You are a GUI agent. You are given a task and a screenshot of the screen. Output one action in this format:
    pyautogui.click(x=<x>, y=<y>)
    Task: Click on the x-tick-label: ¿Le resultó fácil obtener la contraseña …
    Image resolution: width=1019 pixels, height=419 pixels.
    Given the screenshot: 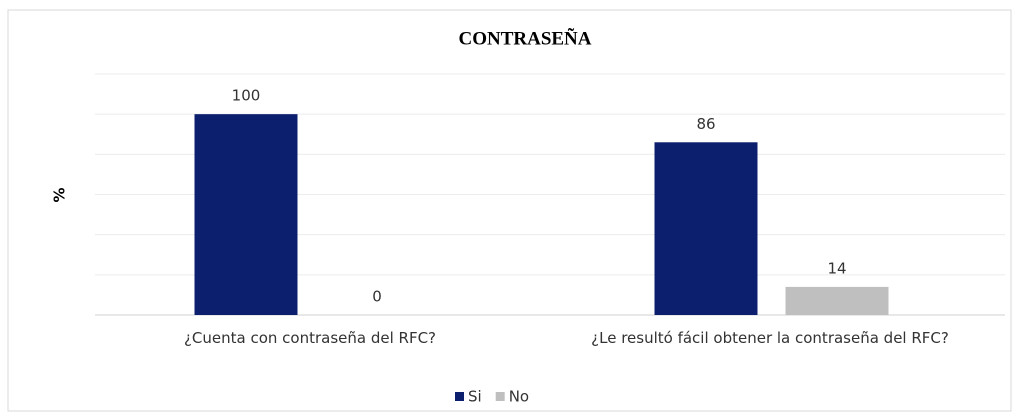 What is the action you would take?
    pyautogui.click(x=770, y=338)
    